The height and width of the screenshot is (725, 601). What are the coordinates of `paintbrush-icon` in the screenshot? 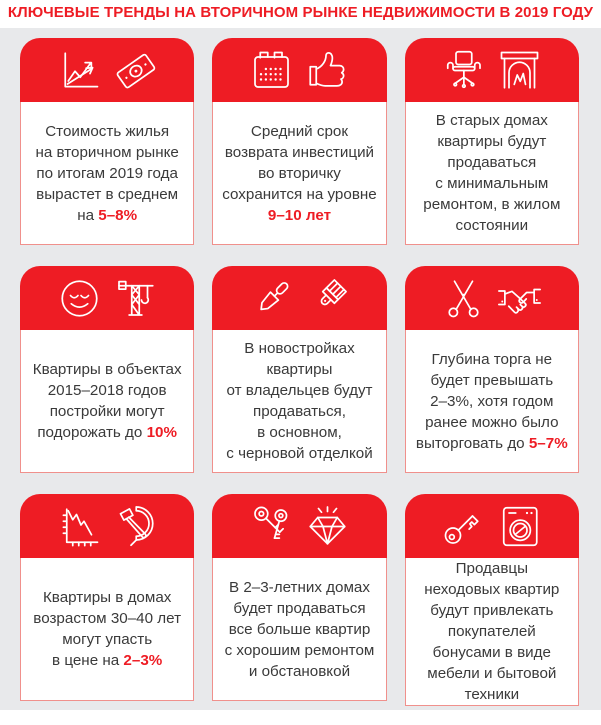 It's located at (327, 298).